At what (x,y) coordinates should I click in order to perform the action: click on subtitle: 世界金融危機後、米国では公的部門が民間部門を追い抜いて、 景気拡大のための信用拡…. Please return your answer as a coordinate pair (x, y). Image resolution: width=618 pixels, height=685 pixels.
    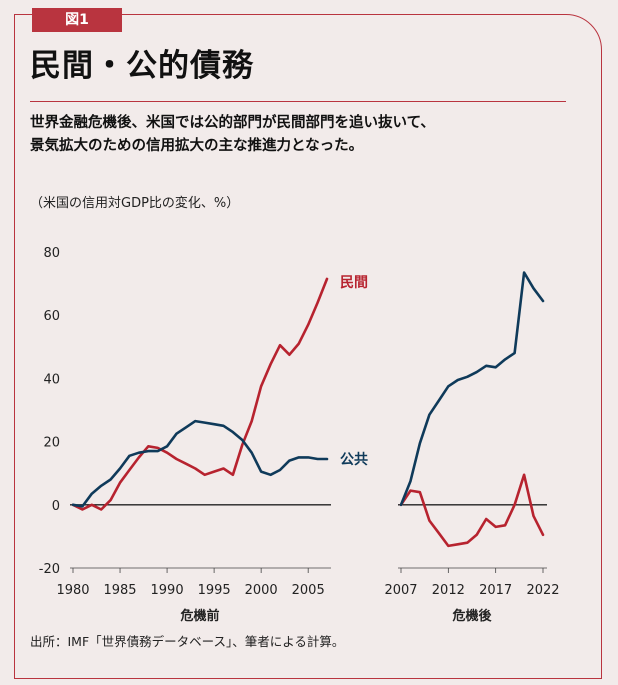
    Looking at the image, I should click on (305, 135).